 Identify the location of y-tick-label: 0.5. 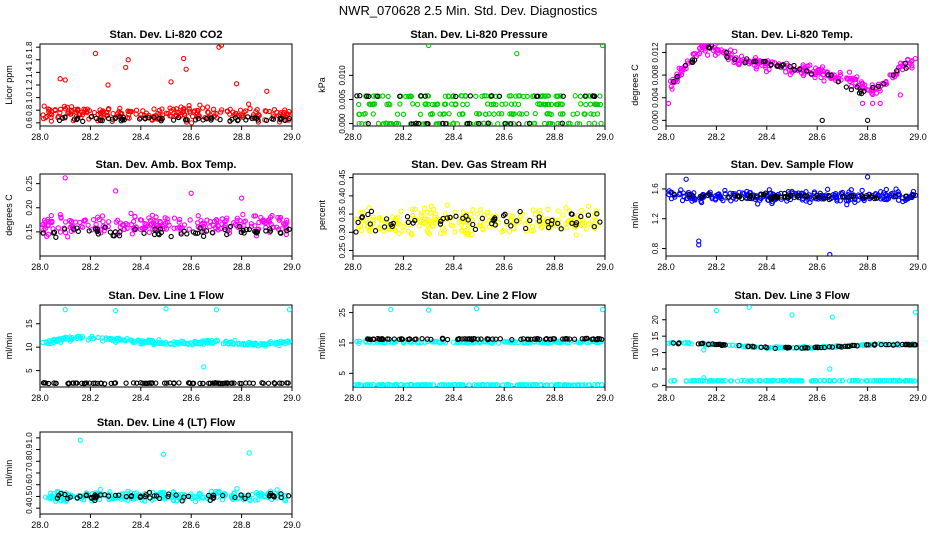
(29, 496).